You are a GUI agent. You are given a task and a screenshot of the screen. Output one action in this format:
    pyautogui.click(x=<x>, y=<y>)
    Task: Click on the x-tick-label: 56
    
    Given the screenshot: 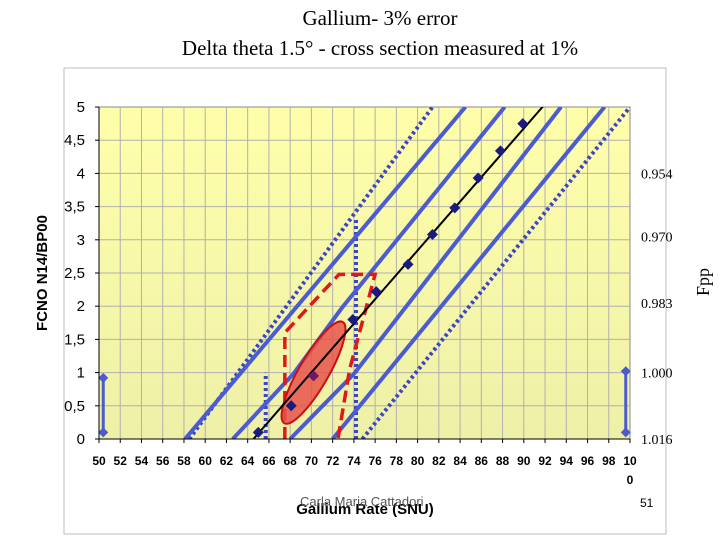 What is the action you would take?
    pyautogui.click(x=163, y=461)
    